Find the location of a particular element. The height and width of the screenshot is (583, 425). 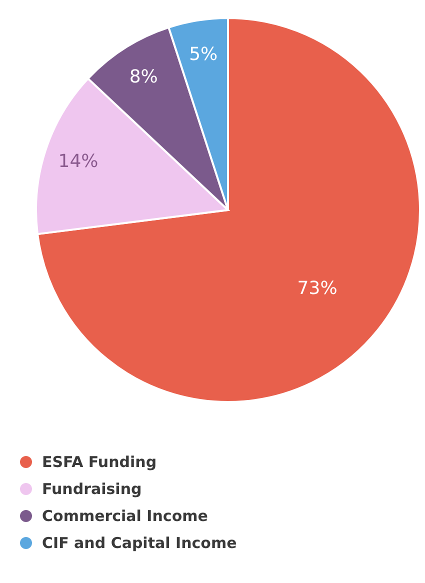

data-label: 5% is located at coordinates (203, 54).